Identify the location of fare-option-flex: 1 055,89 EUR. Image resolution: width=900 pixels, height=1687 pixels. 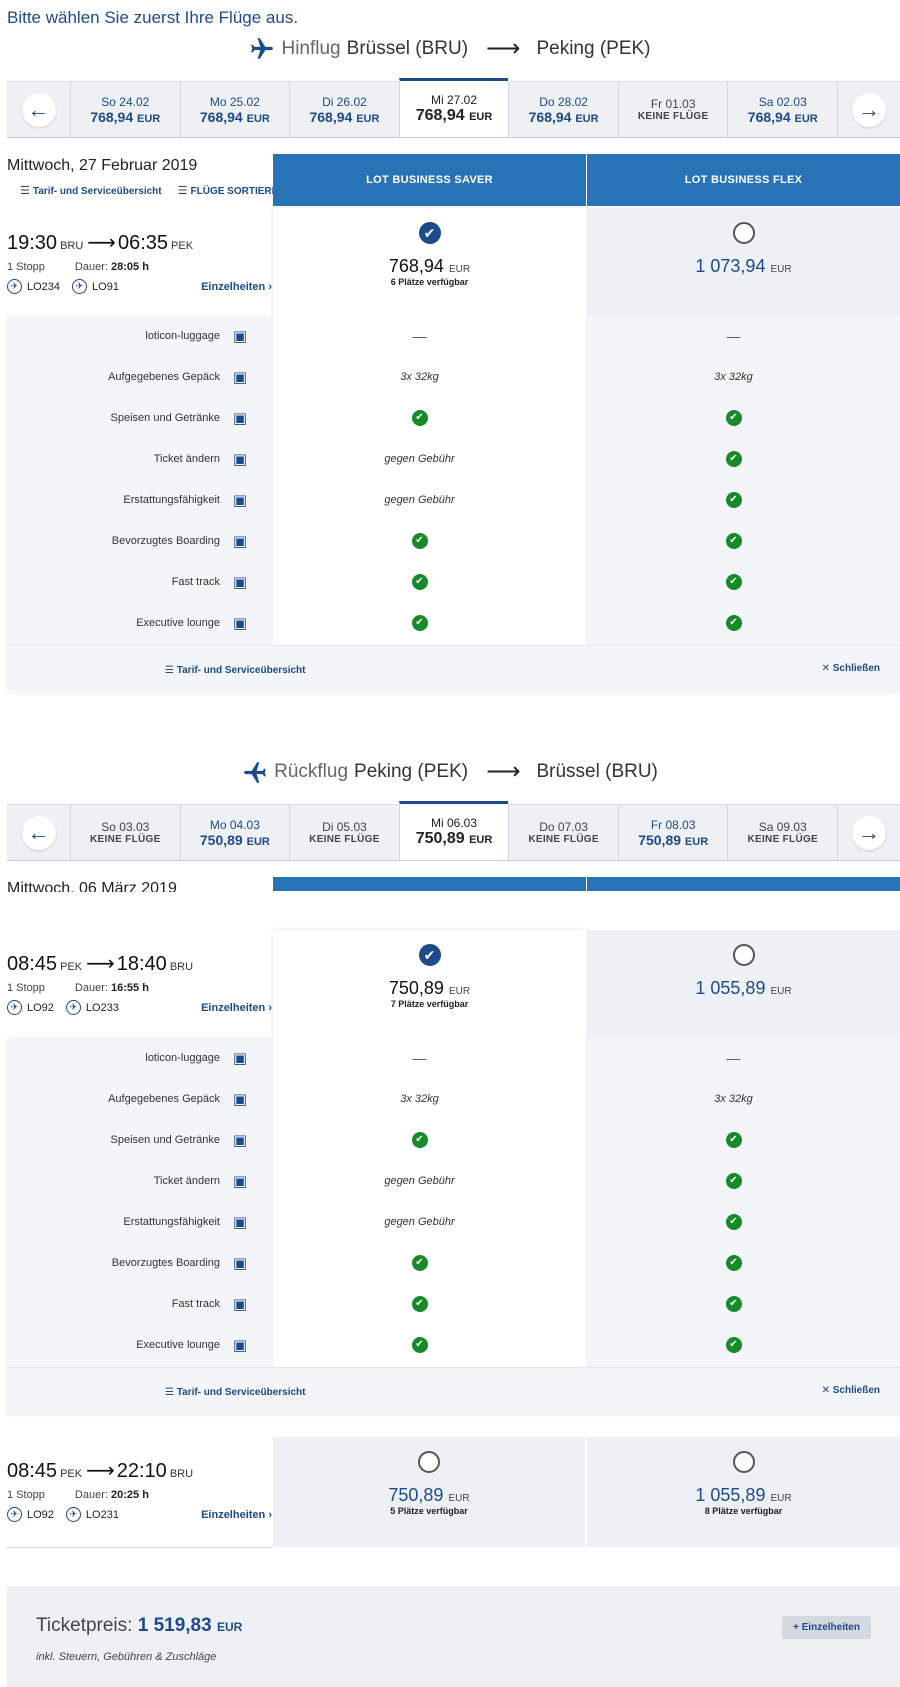
(743, 985).